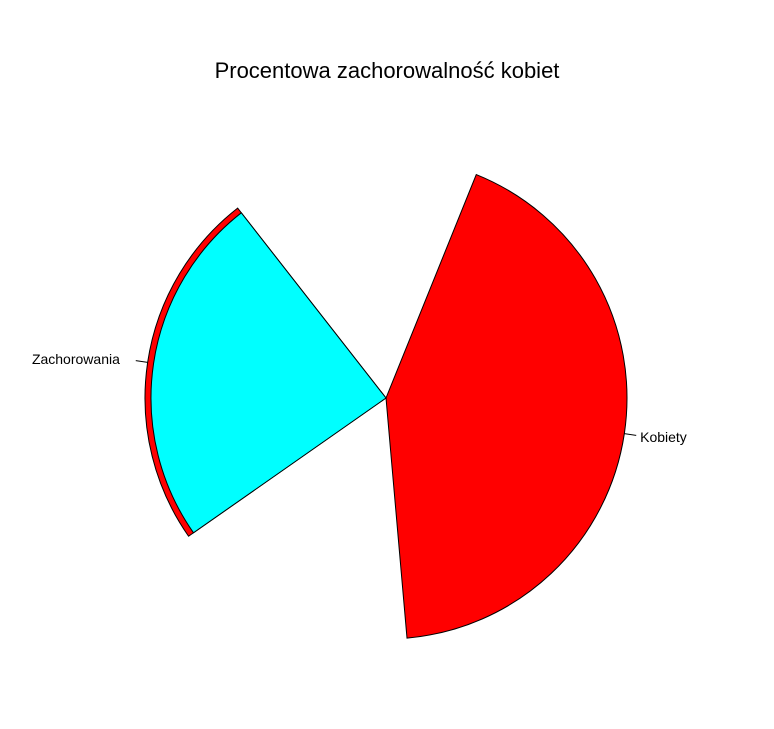  Describe the element at coordinates (630, 434) in the screenshot. I see `label-leader-kobiety` at that location.